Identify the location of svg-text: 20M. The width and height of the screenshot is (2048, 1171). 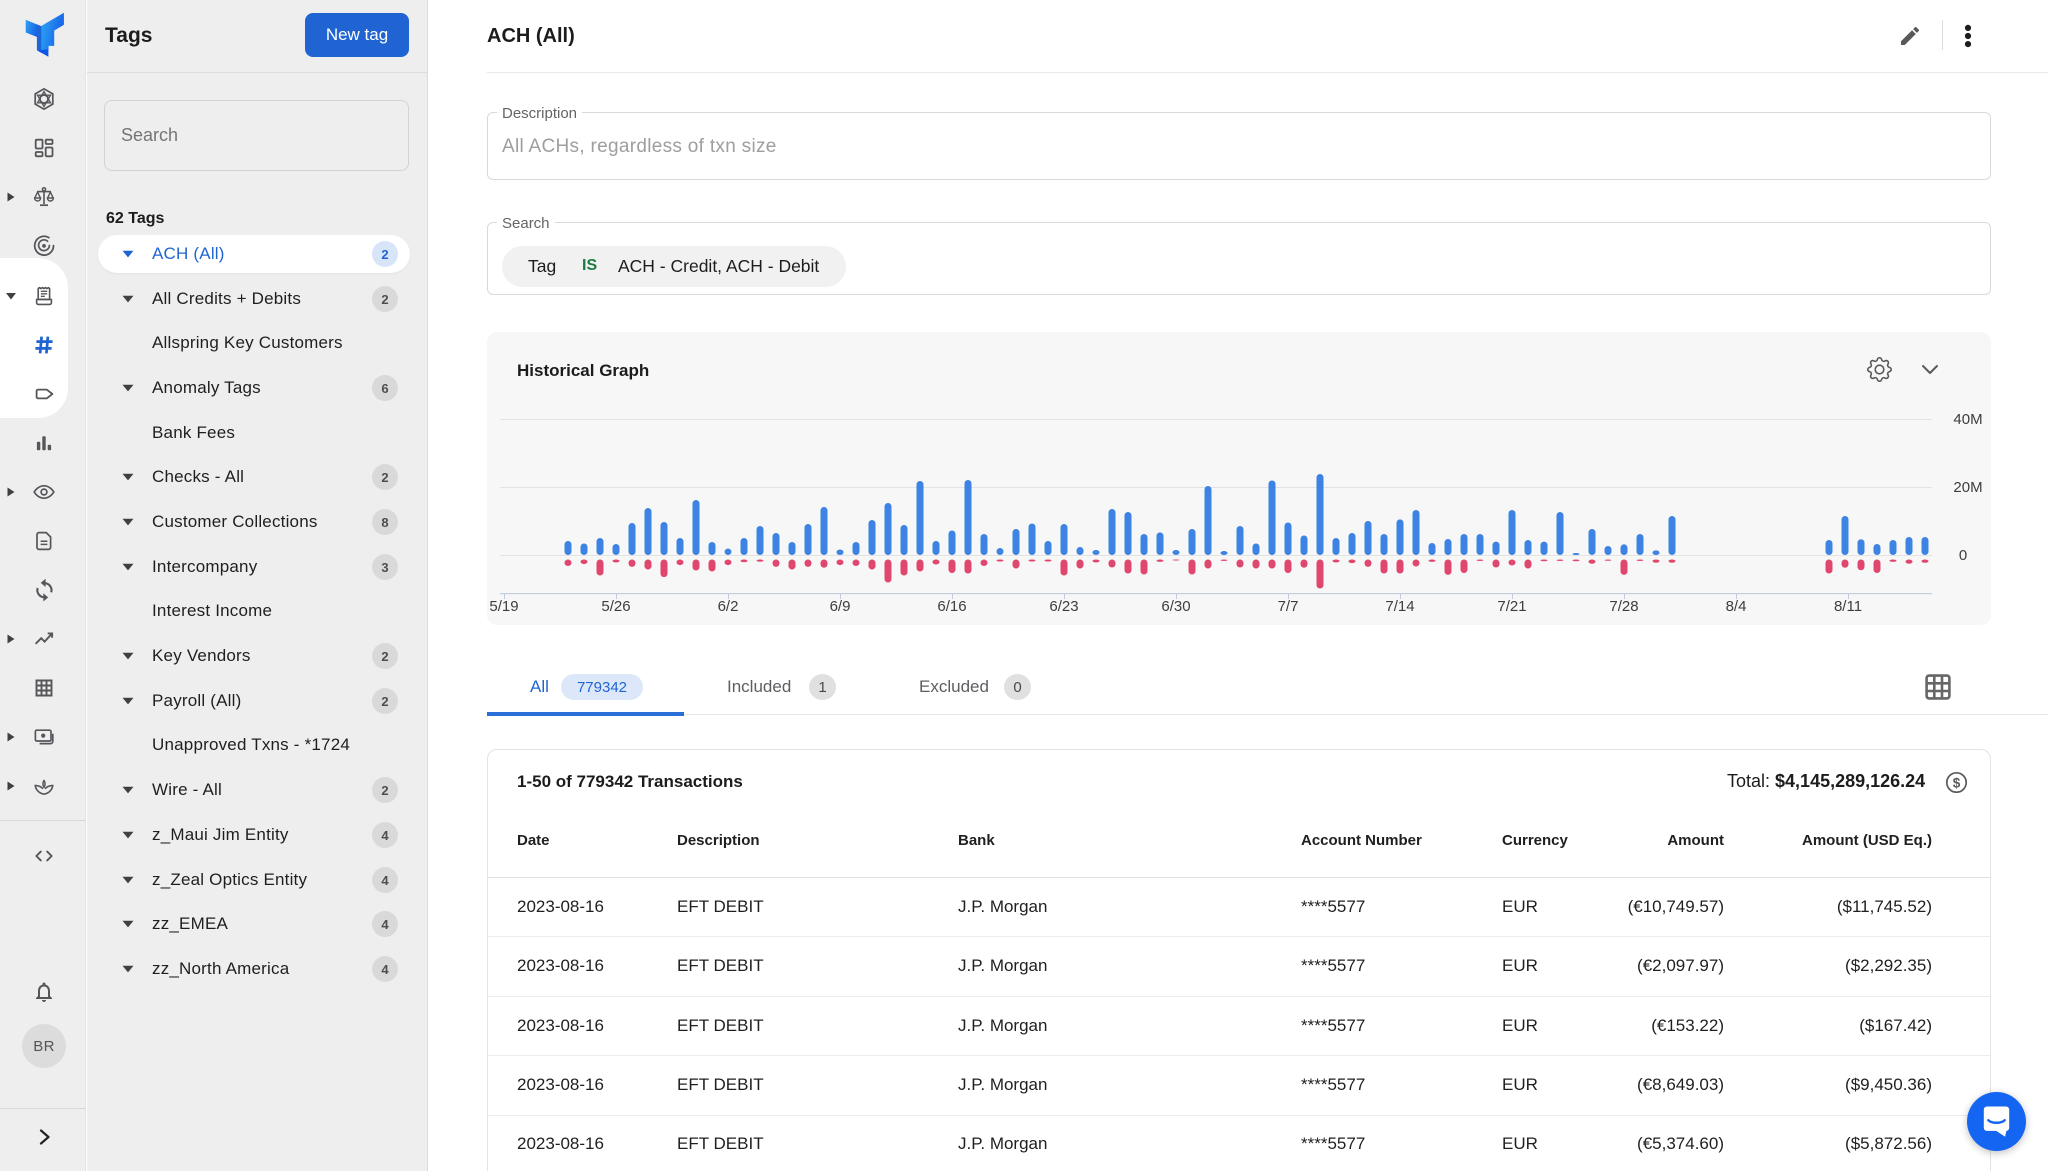
(1967, 487).